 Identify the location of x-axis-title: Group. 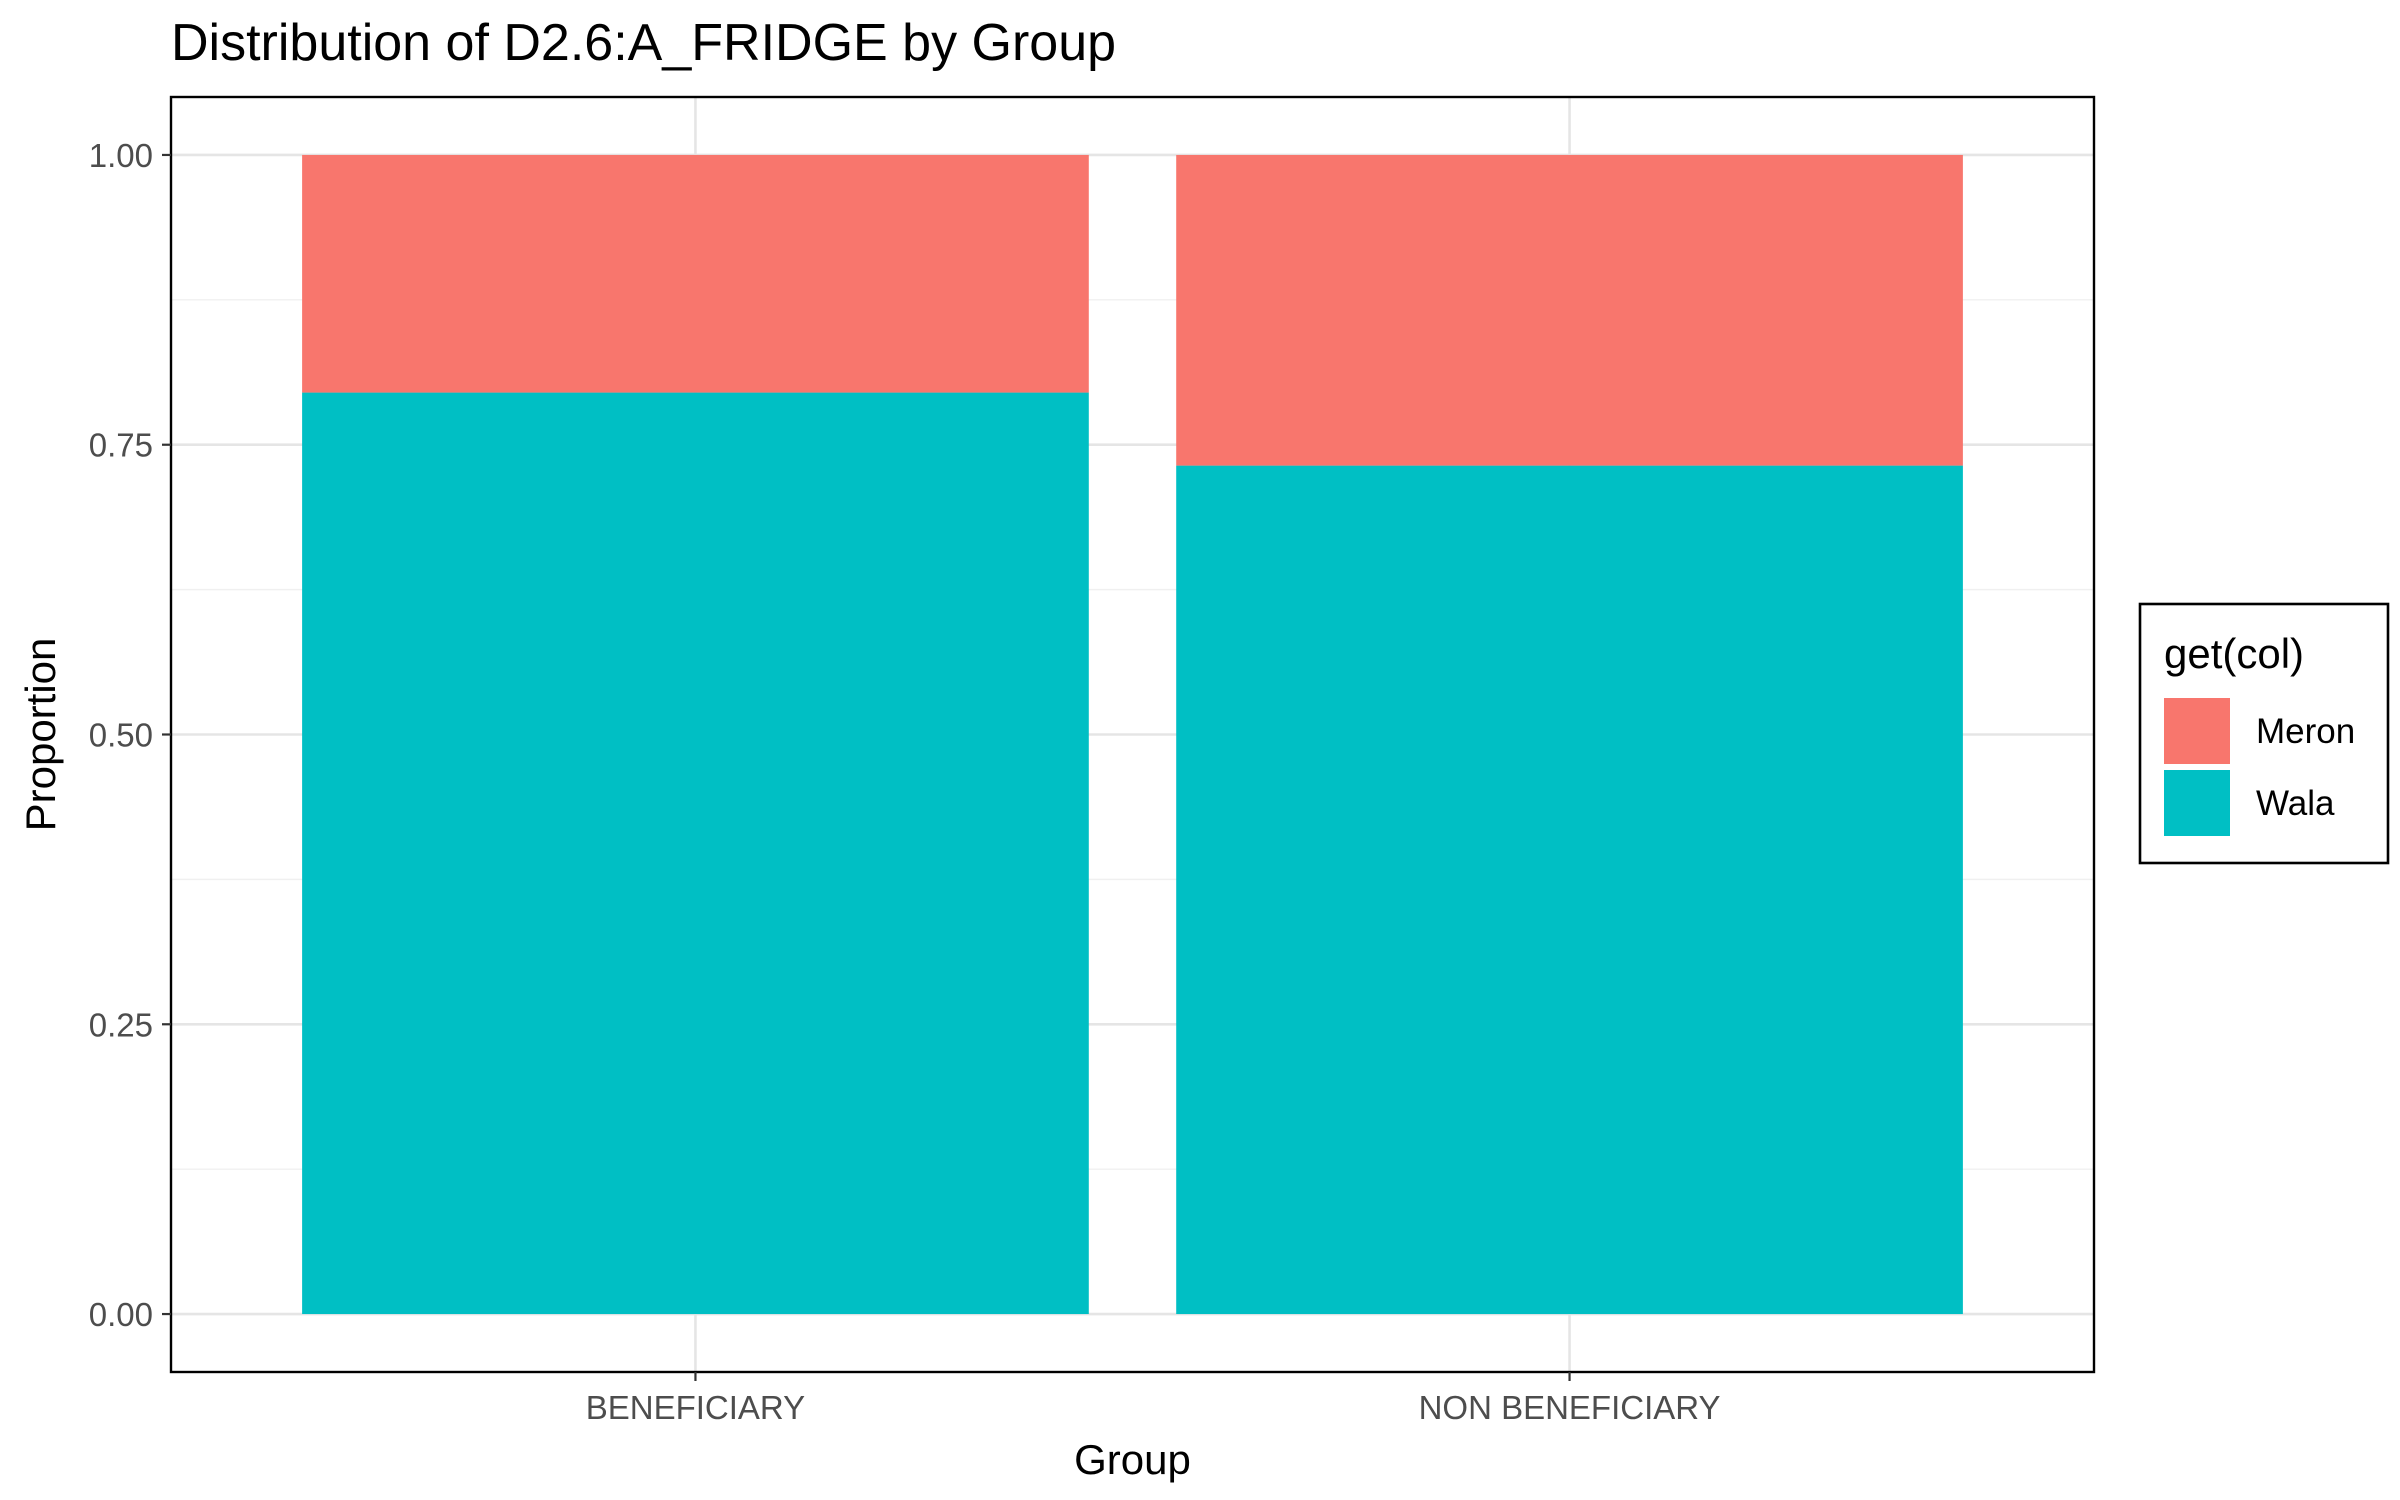
(1132, 1459).